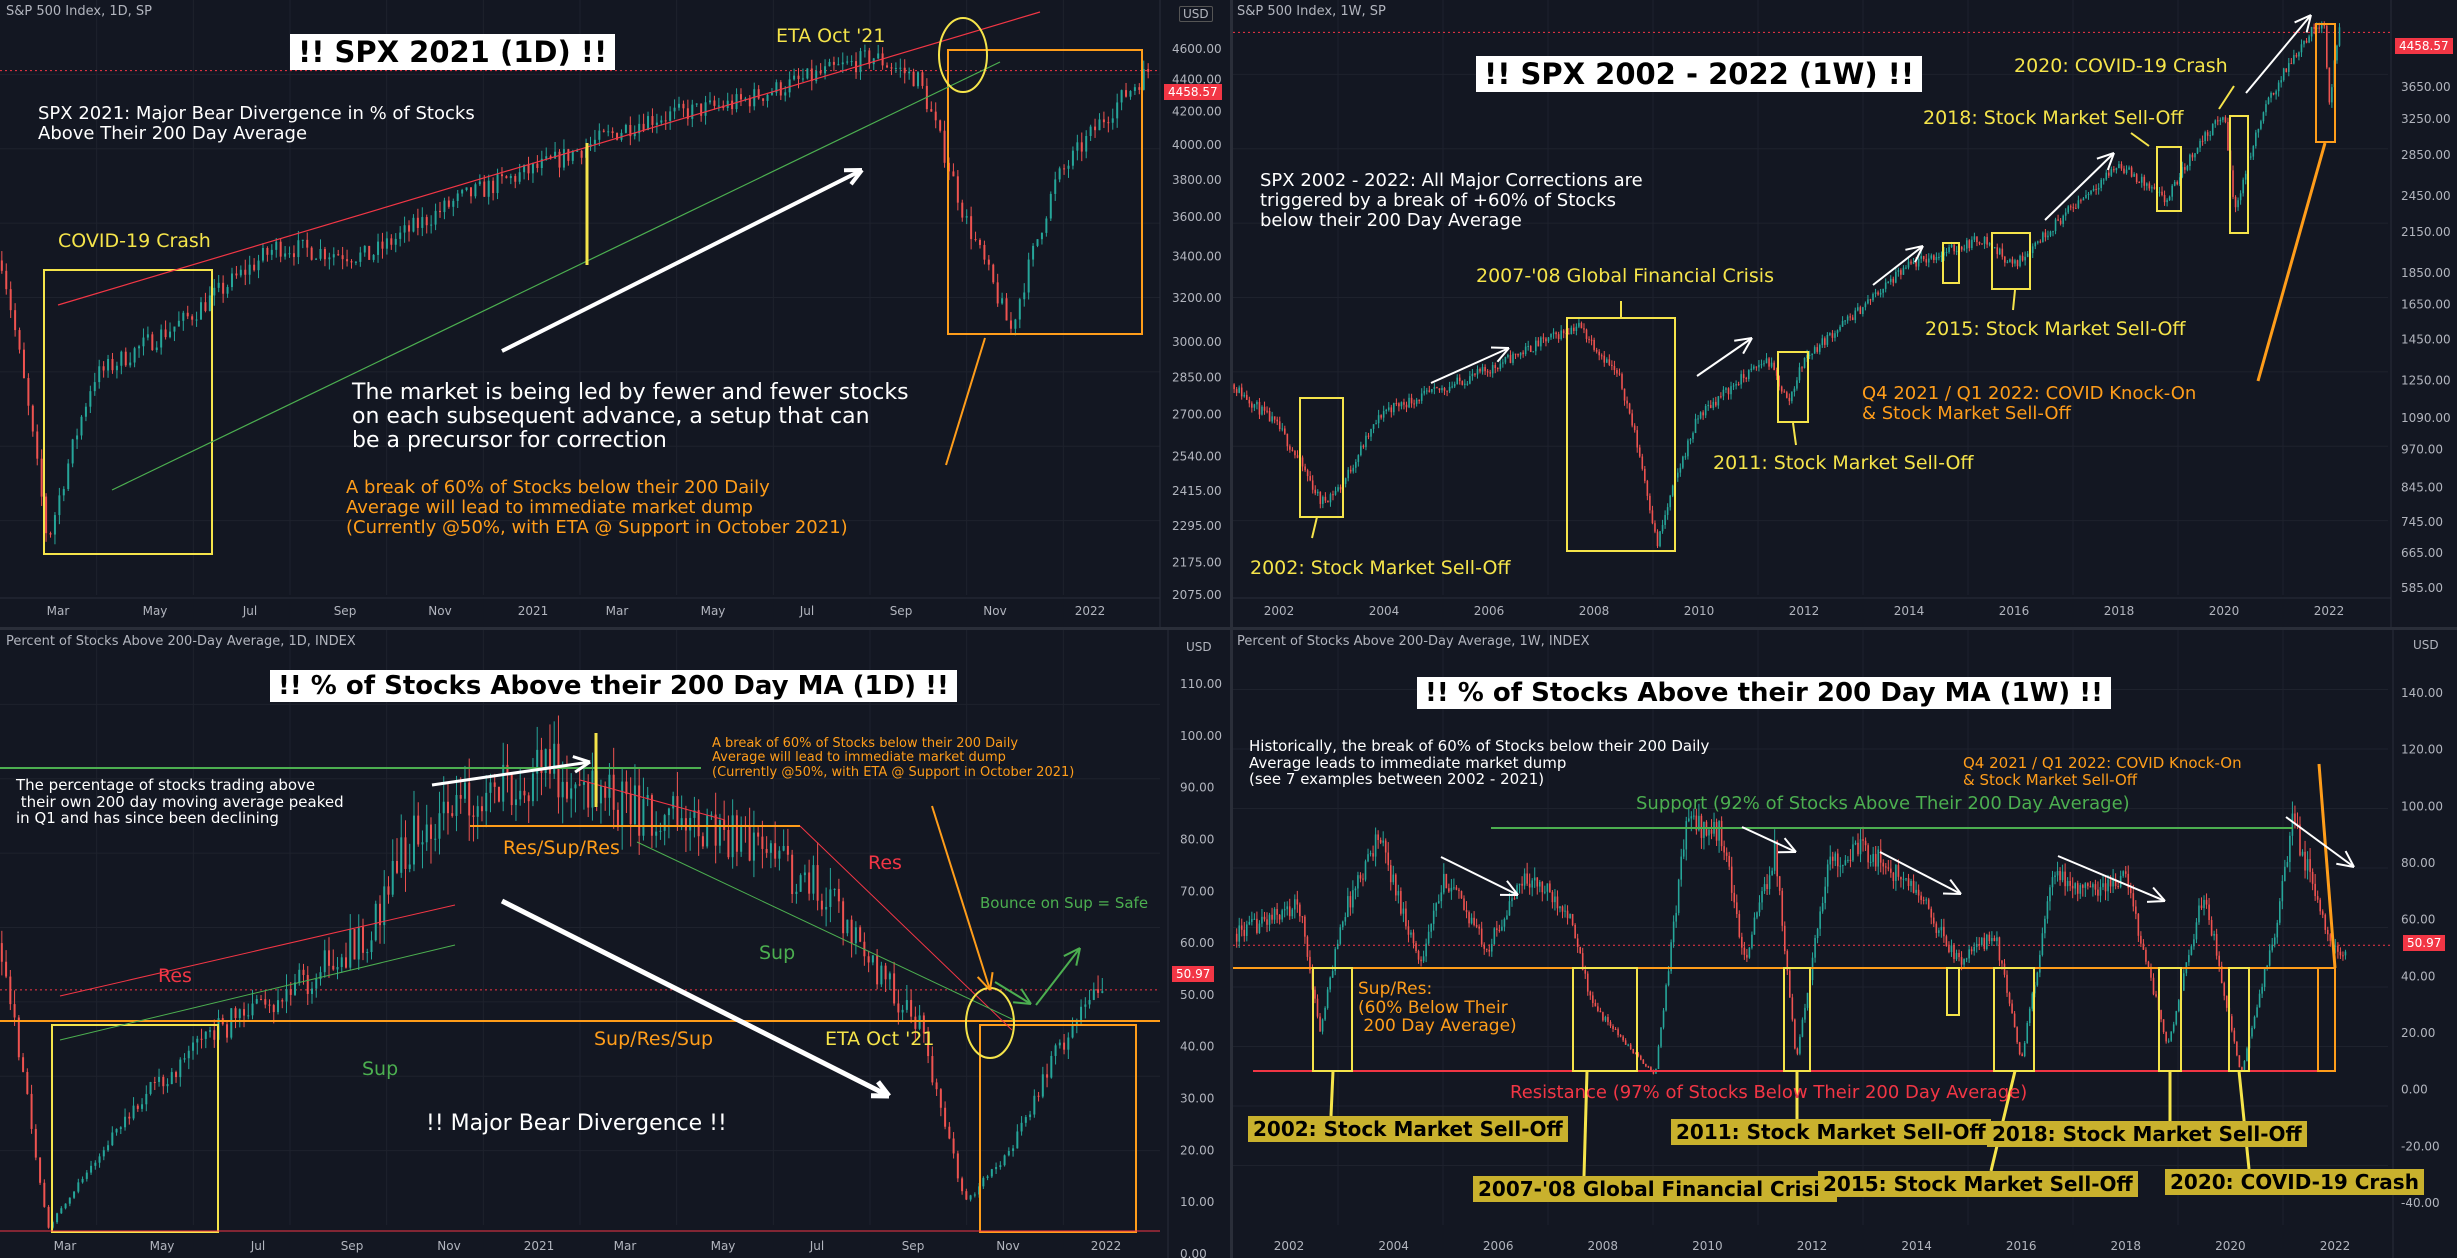 This screenshot has width=2457, height=1258. I want to click on x-tick-label: 2020, so click(2230, 1246).